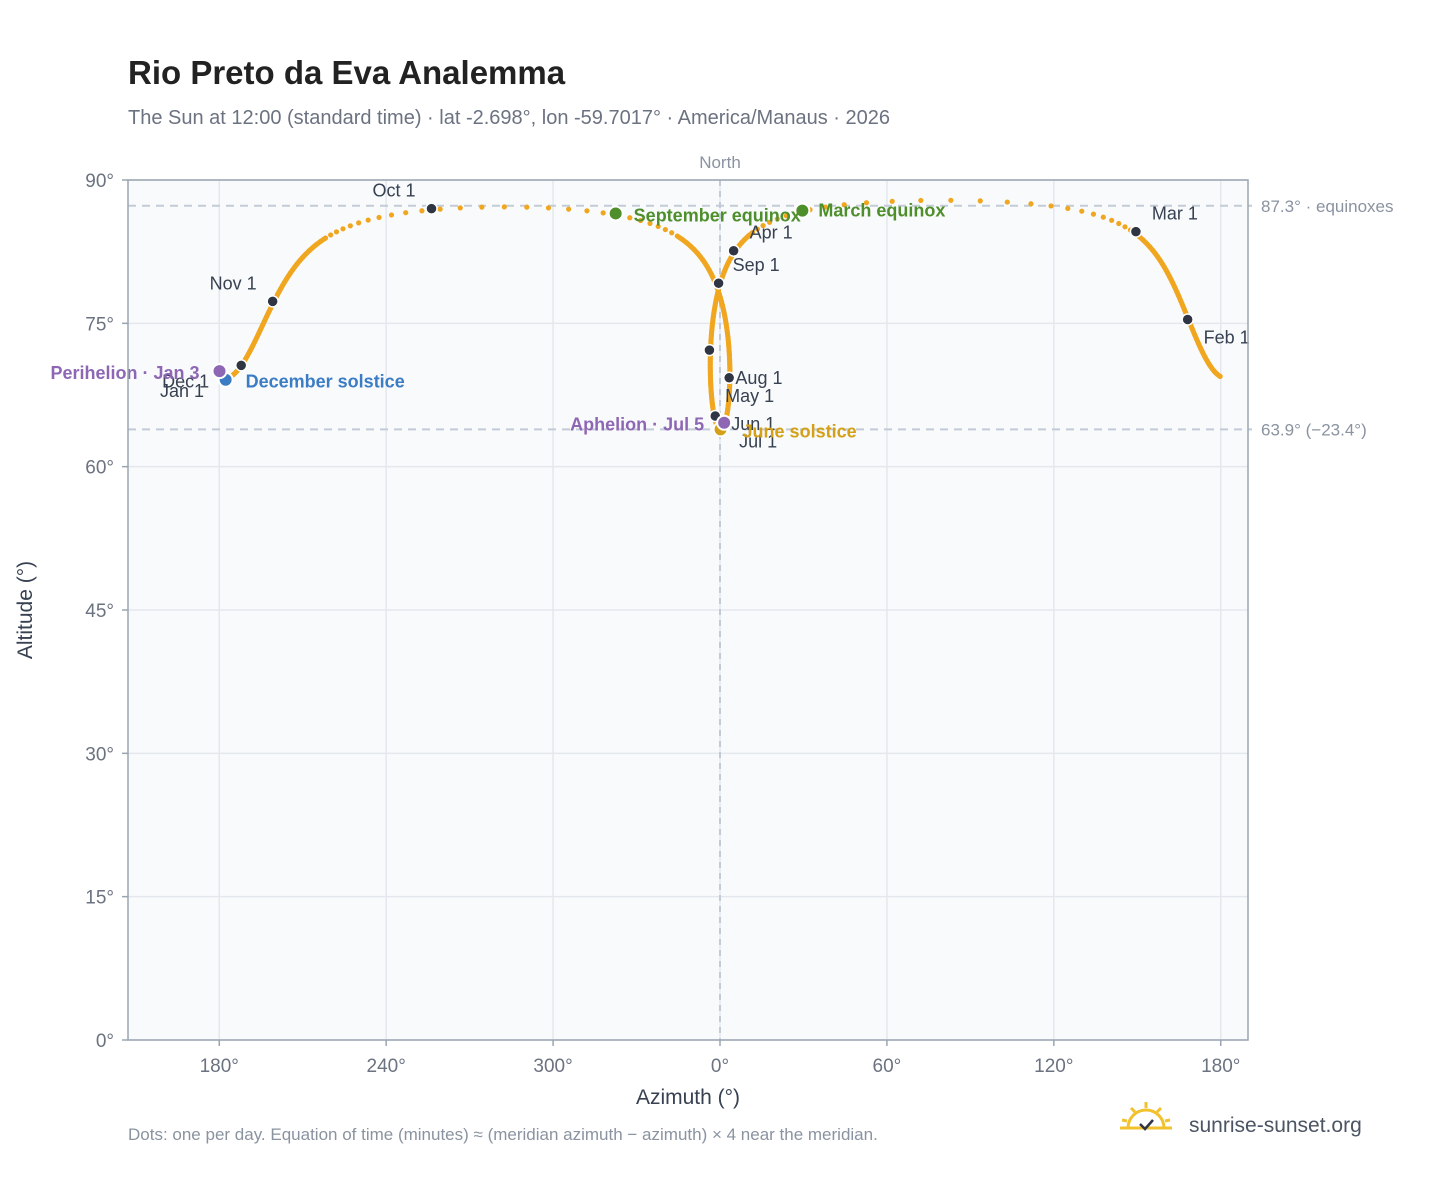  What do you see at coordinates (720, 1058) in the screenshot?
I see `x-axis-ticks: 180° 240° 300° 0° 60° 120° 180°` at bounding box center [720, 1058].